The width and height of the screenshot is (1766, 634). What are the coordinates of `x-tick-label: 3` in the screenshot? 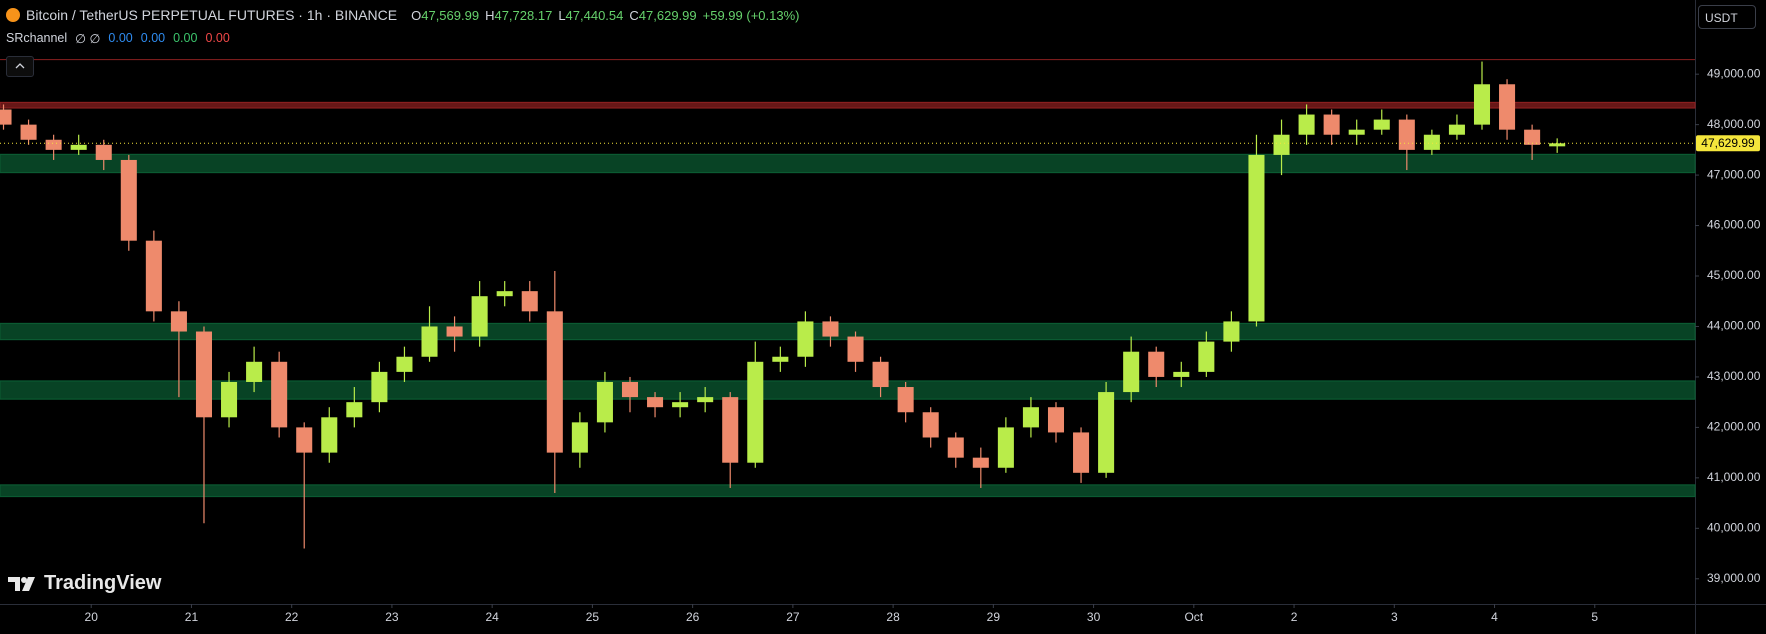 It's located at (1394, 617).